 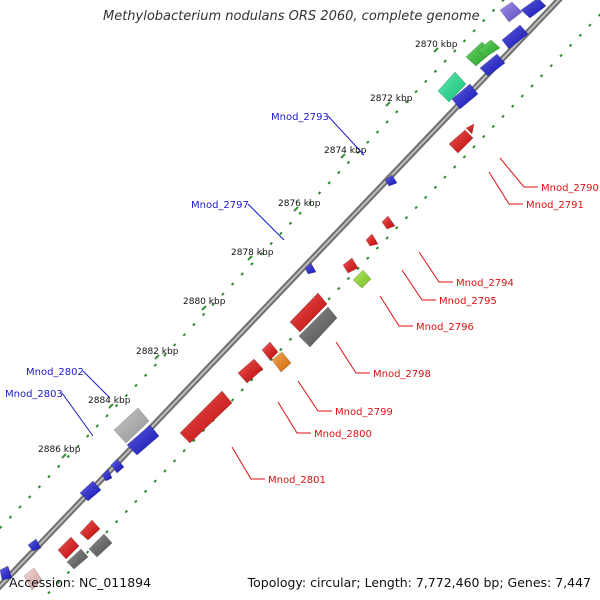 I want to click on gene-label-Mnod_2791: Mnod_2791, so click(x=555, y=205).